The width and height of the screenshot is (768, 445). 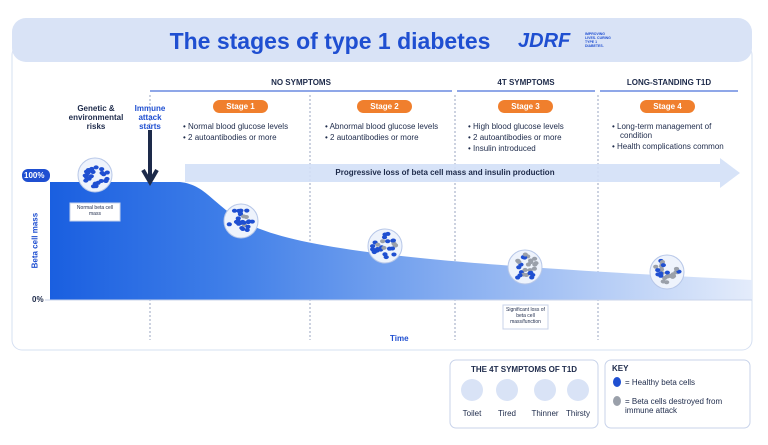 What do you see at coordinates (660, 382) in the screenshot?
I see `key-item: = Healthy beta cells` at bounding box center [660, 382].